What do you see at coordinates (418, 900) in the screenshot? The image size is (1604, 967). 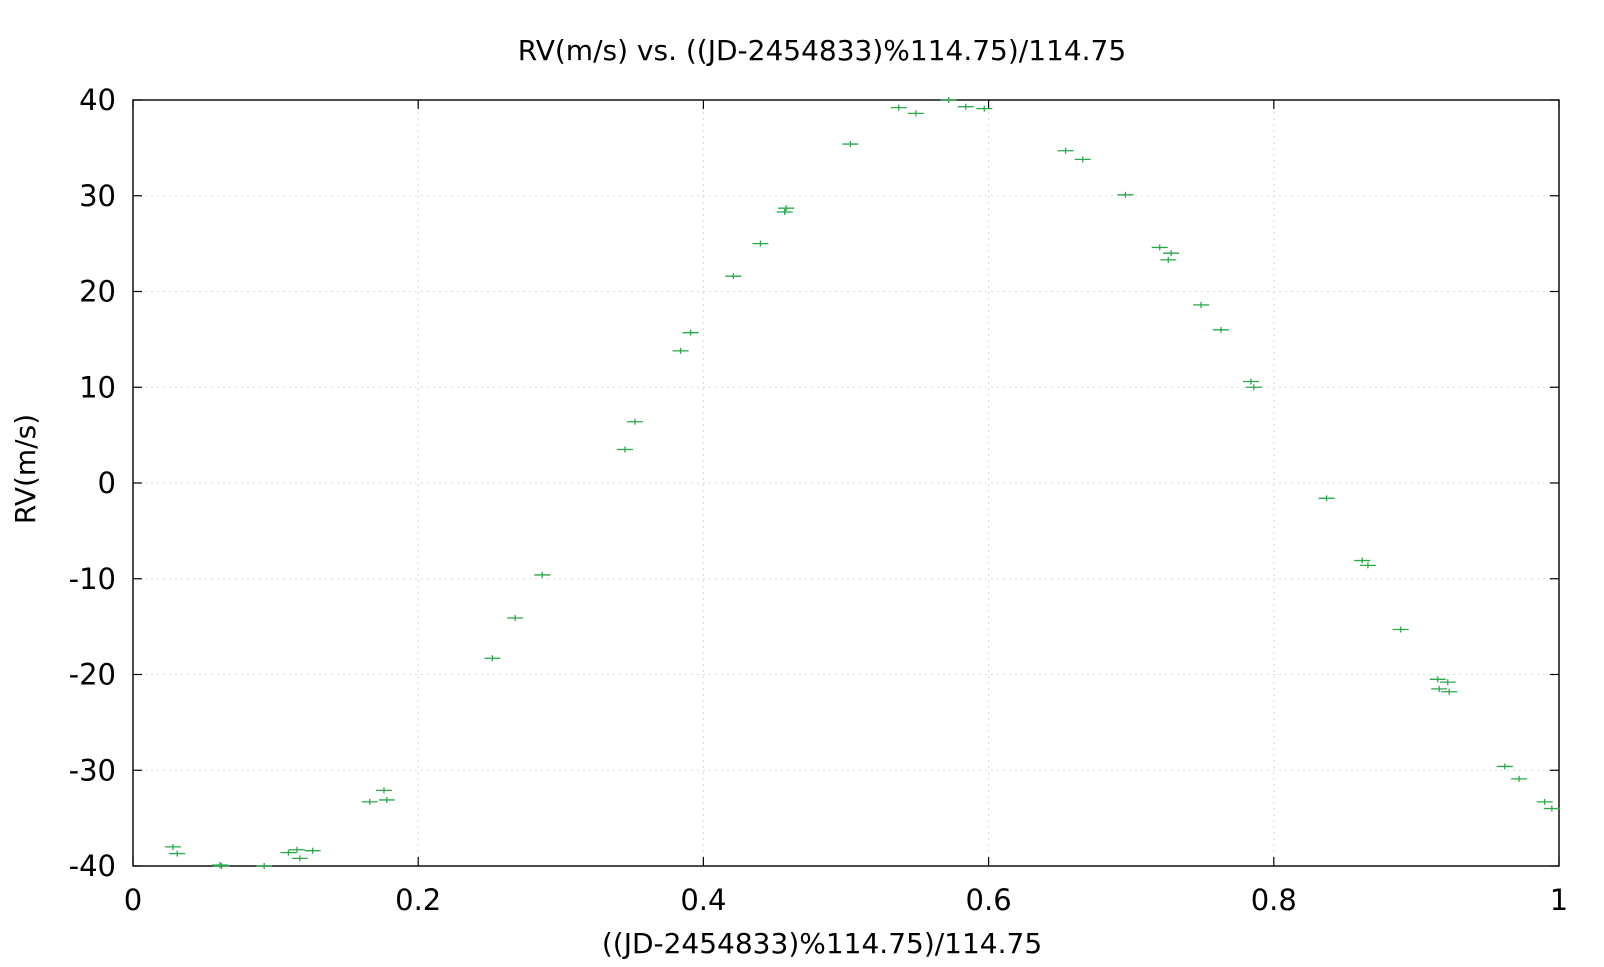 I see `x-tick-label: 0.2` at bounding box center [418, 900].